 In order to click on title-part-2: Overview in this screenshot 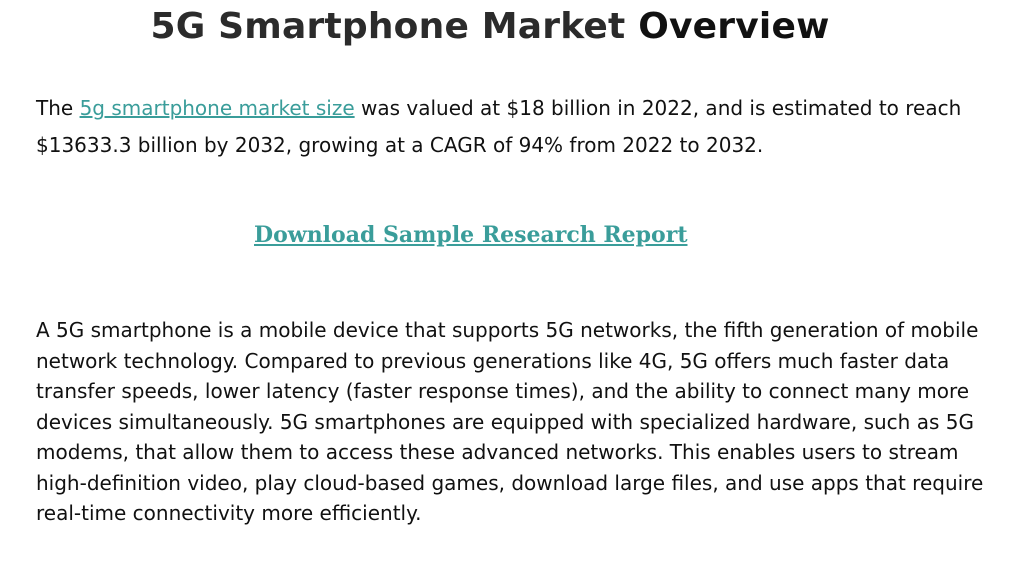, I will do `click(734, 26)`.